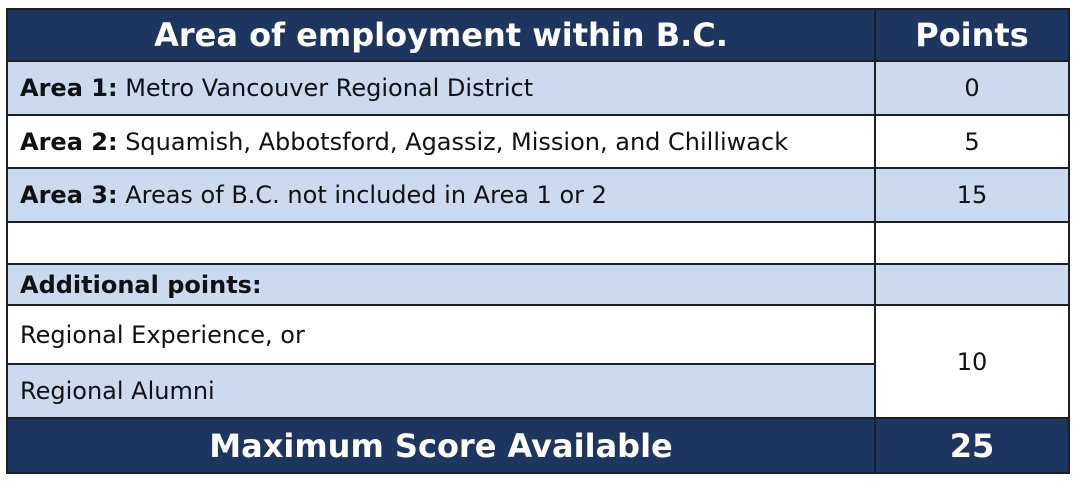 This screenshot has height=483, width=1080. Describe the element at coordinates (69, 195) in the screenshot. I see `area-label: Area 3:` at that location.